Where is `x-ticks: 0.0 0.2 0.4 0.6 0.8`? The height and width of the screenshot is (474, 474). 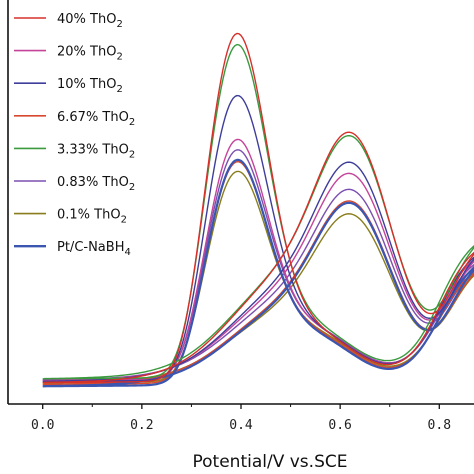 x-ticks: 0.0 0.2 0.4 0.6 0.8 is located at coordinates (241, 418).